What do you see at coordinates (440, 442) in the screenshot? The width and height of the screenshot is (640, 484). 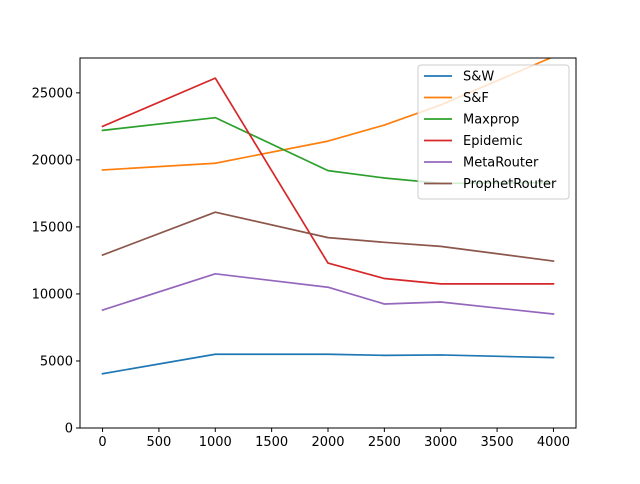 I see `x-tick-label: 3000` at bounding box center [440, 442].